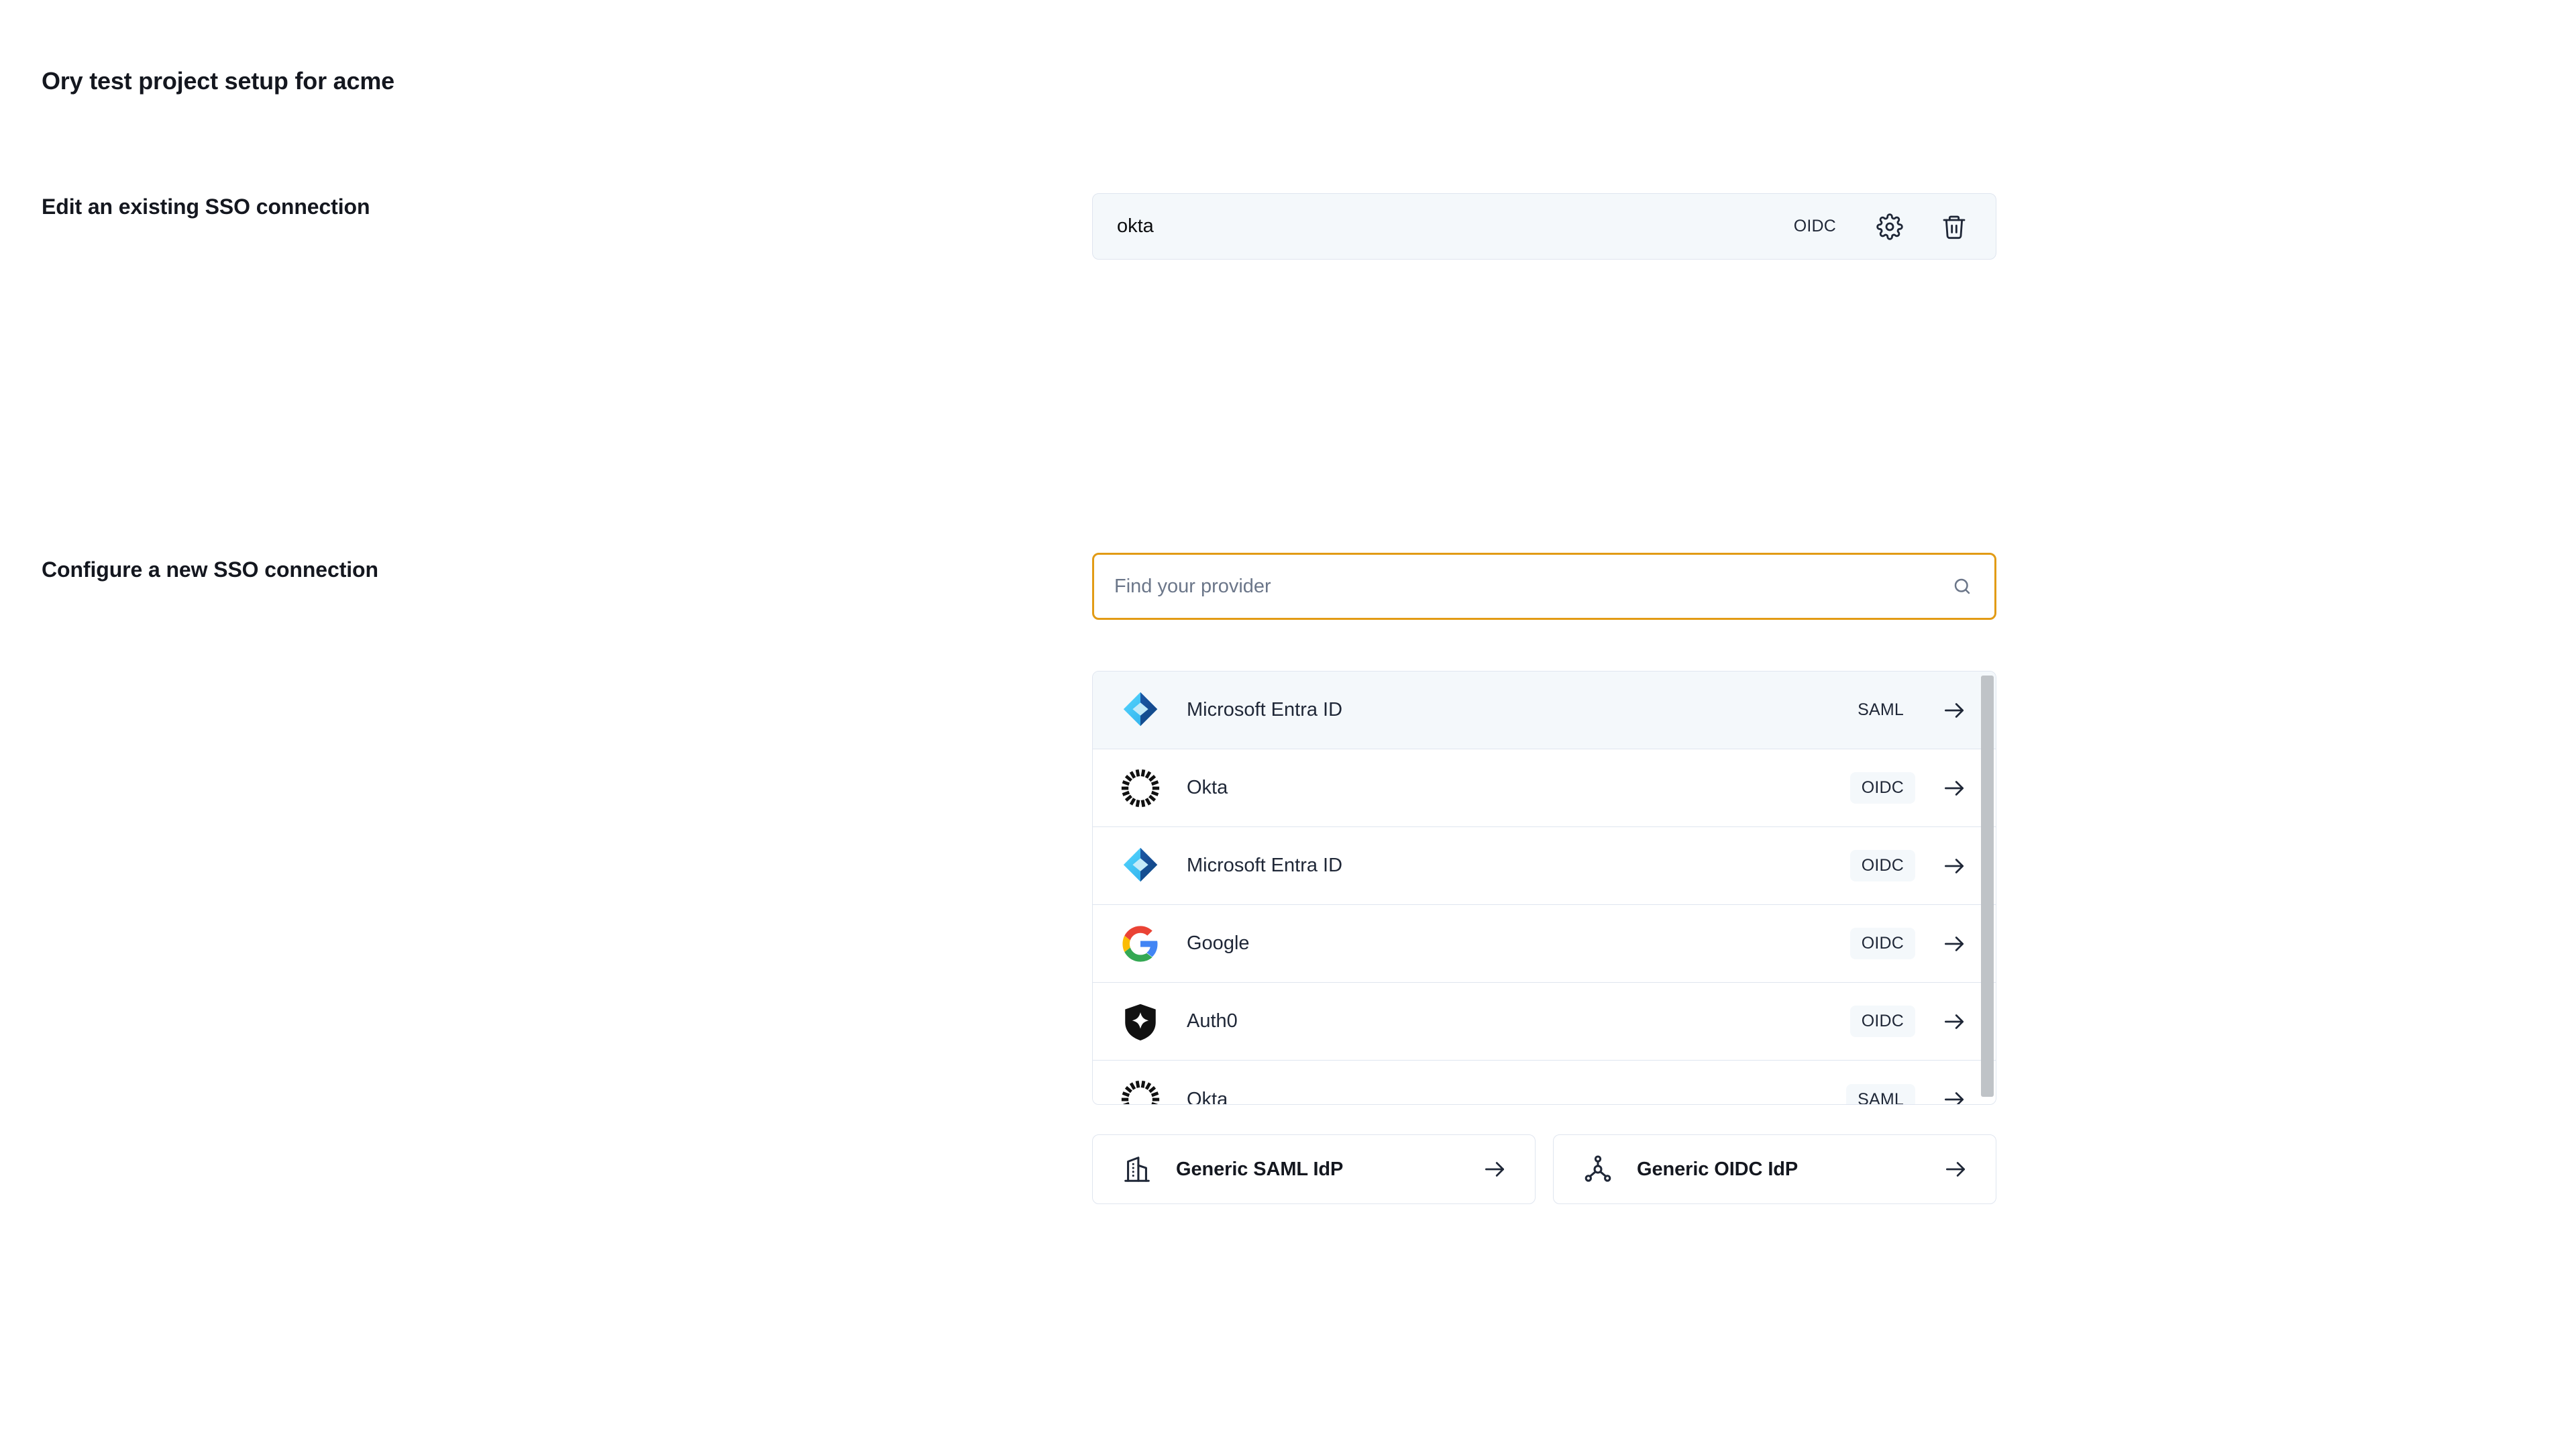 The height and width of the screenshot is (1449, 2576). I want to click on configure-new-section-label: Configure a new SSO connection, so click(210, 569).